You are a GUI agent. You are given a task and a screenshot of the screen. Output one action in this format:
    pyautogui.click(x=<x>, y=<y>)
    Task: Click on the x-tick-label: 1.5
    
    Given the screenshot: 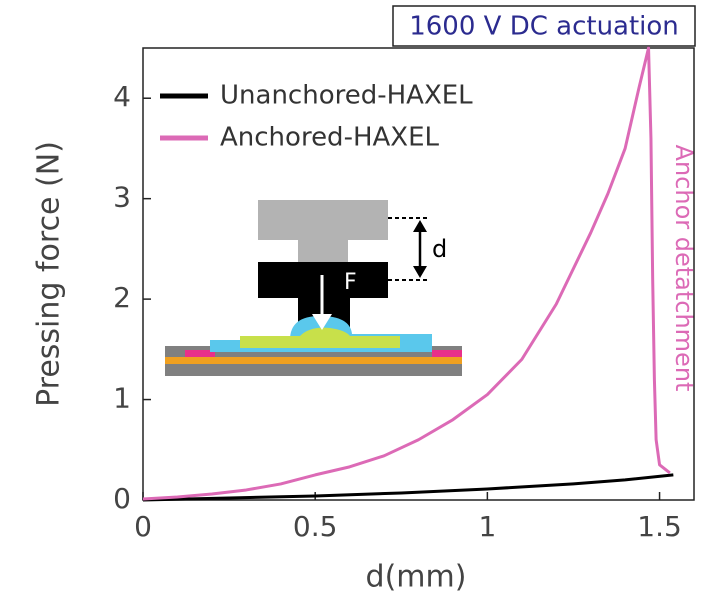 What is the action you would take?
    pyautogui.click(x=659, y=526)
    